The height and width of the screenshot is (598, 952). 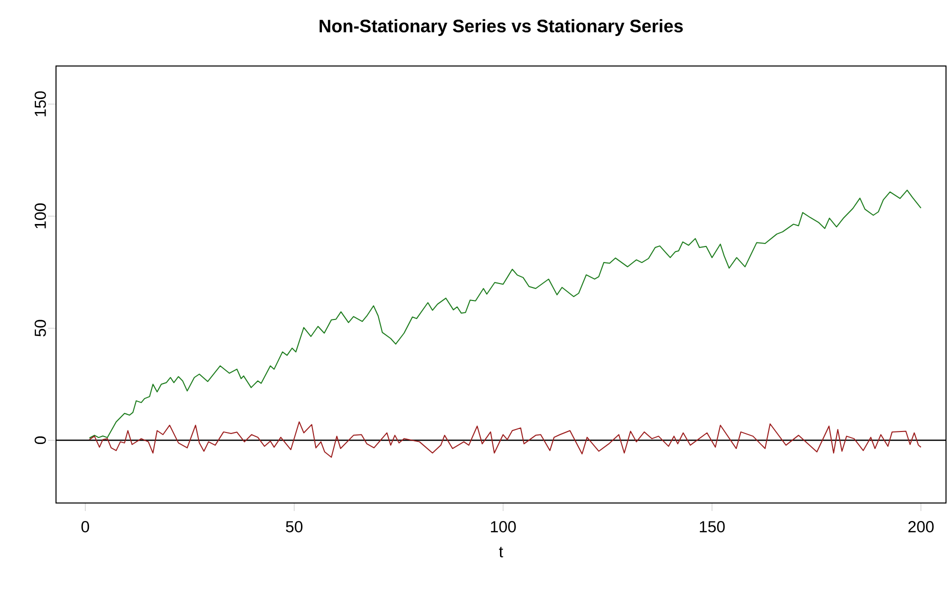 I want to click on line-series, so click(x=505, y=439).